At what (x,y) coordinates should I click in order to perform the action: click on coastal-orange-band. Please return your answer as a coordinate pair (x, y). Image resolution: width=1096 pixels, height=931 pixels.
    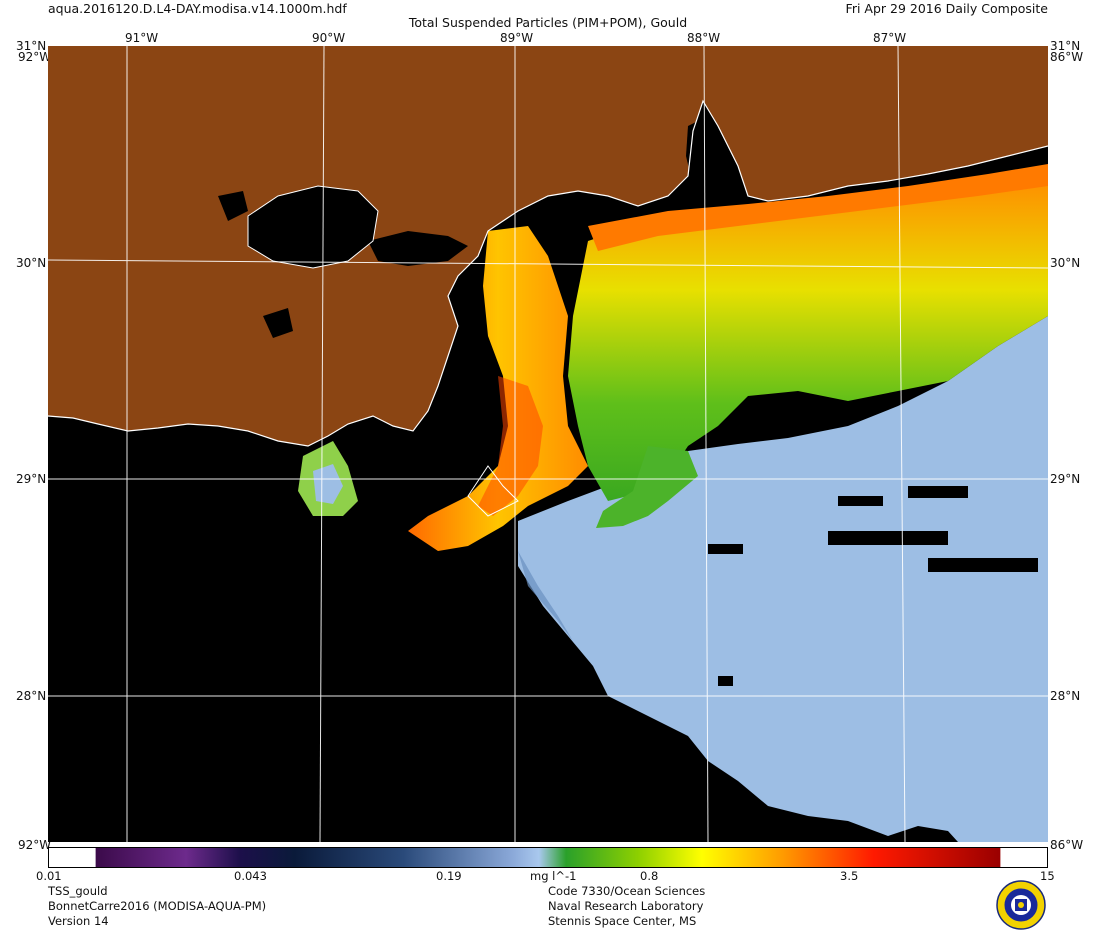
    Looking at the image, I should click on (818, 207).